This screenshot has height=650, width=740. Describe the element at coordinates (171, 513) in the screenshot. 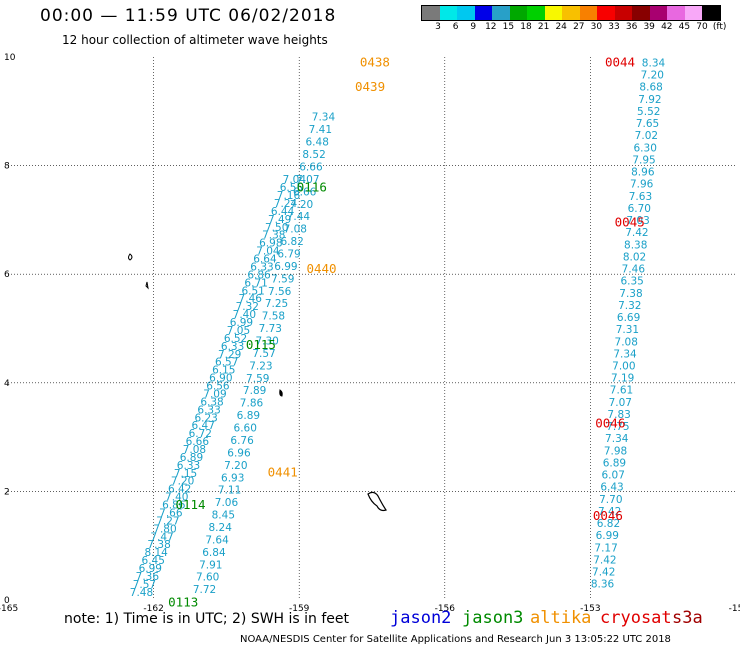

I see `swh-value-label: 7.66` at that location.